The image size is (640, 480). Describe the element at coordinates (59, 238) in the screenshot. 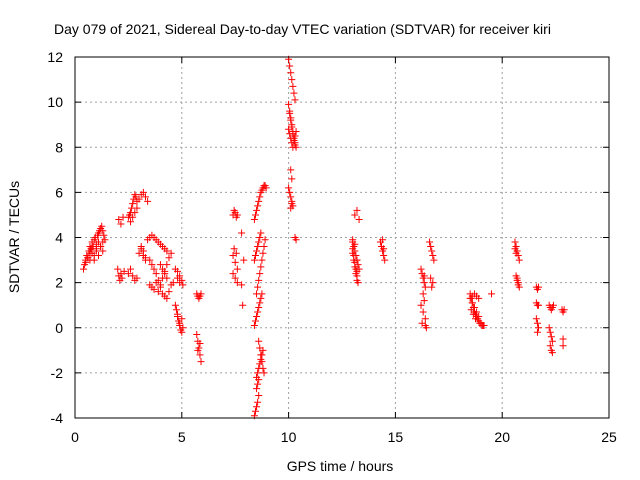

I see `y-tick-label: 4` at that location.